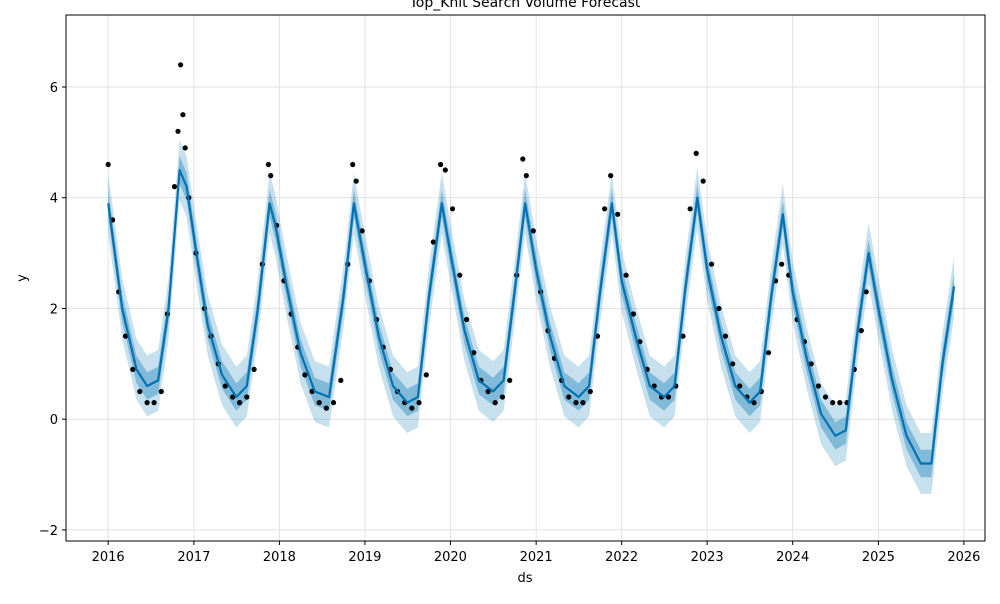 The image size is (1000, 604). What do you see at coordinates (364, 557) in the screenshot?
I see `x-tick-label: 2019` at bounding box center [364, 557].